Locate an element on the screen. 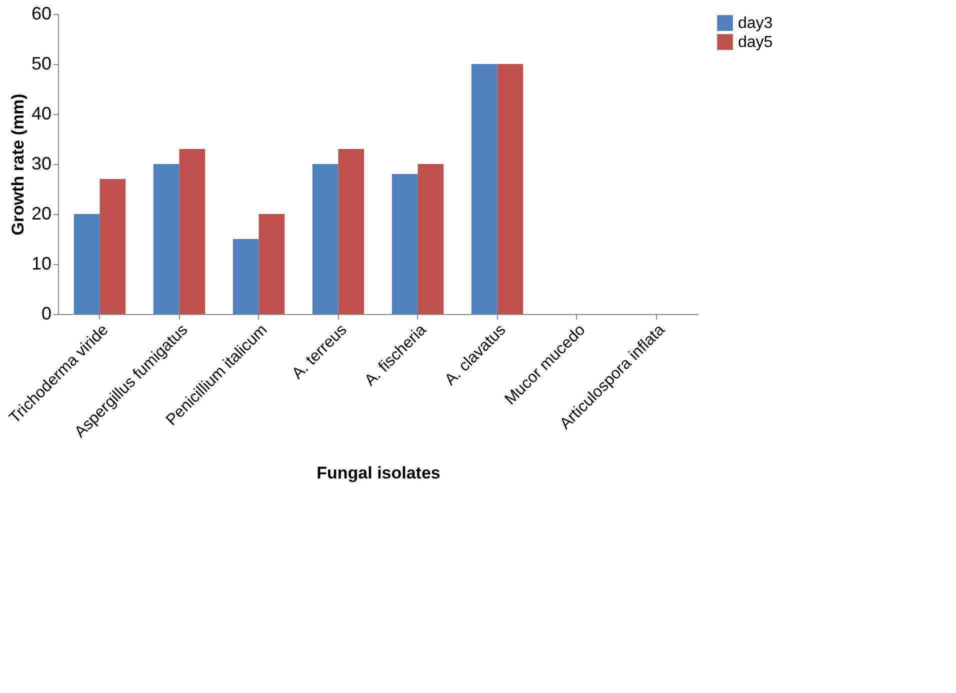 This screenshot has height=693, width=956. y-tick-label: 40 is located at coordinates (41, 114).